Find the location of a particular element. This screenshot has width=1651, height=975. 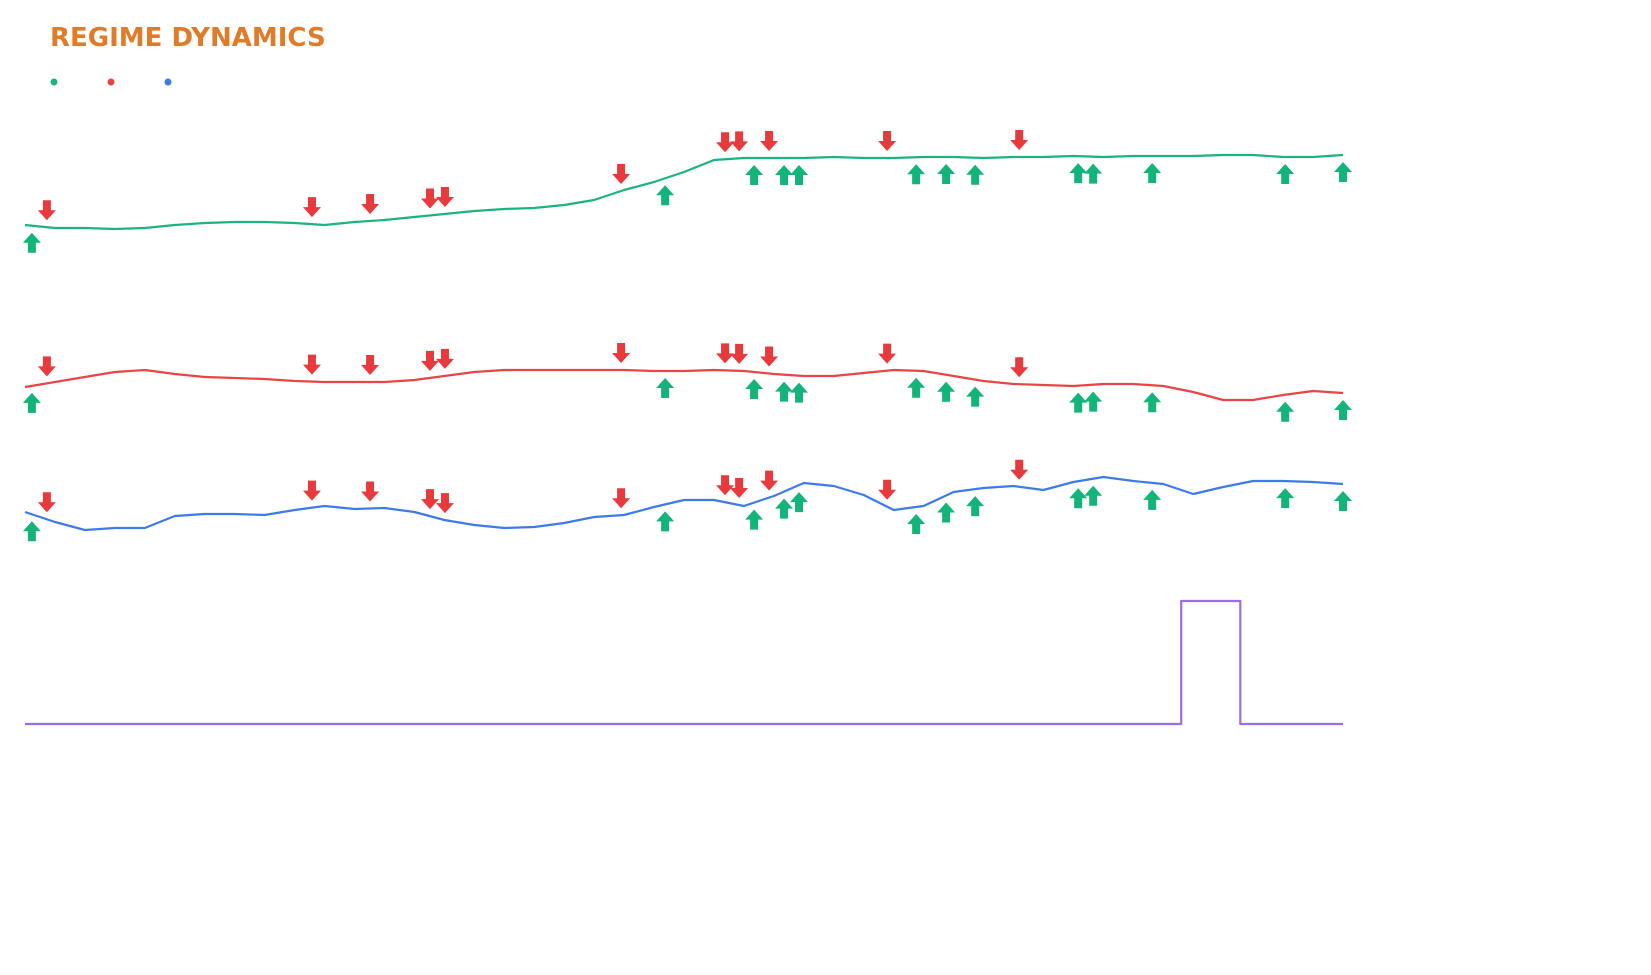

chart-title: REGIME DYNAMICS is located at coordinates (188, 38).